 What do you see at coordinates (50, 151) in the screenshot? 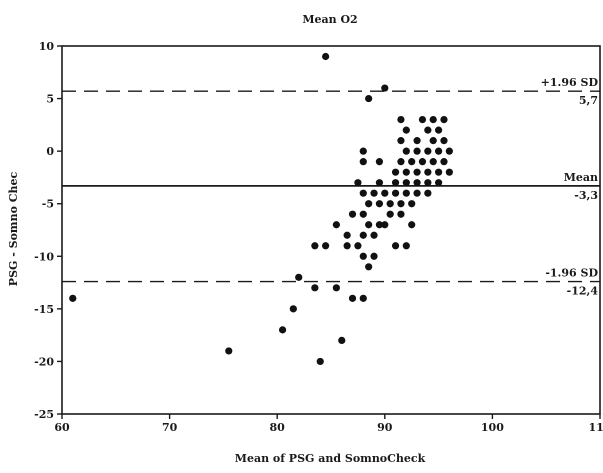
I see `y-tick-label: 0` at bounding box center [50, 151].